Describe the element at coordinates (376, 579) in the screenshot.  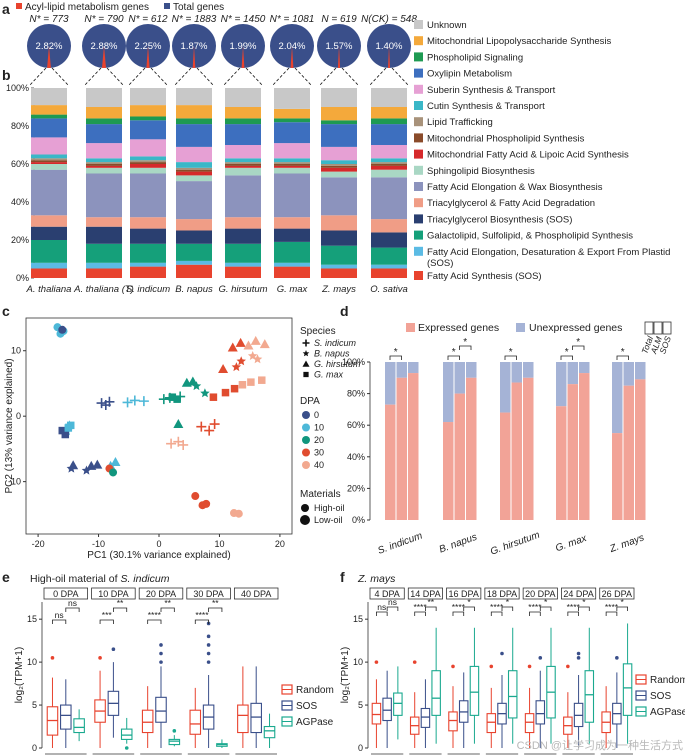
I see `panel-title: Z. mays` at that location.